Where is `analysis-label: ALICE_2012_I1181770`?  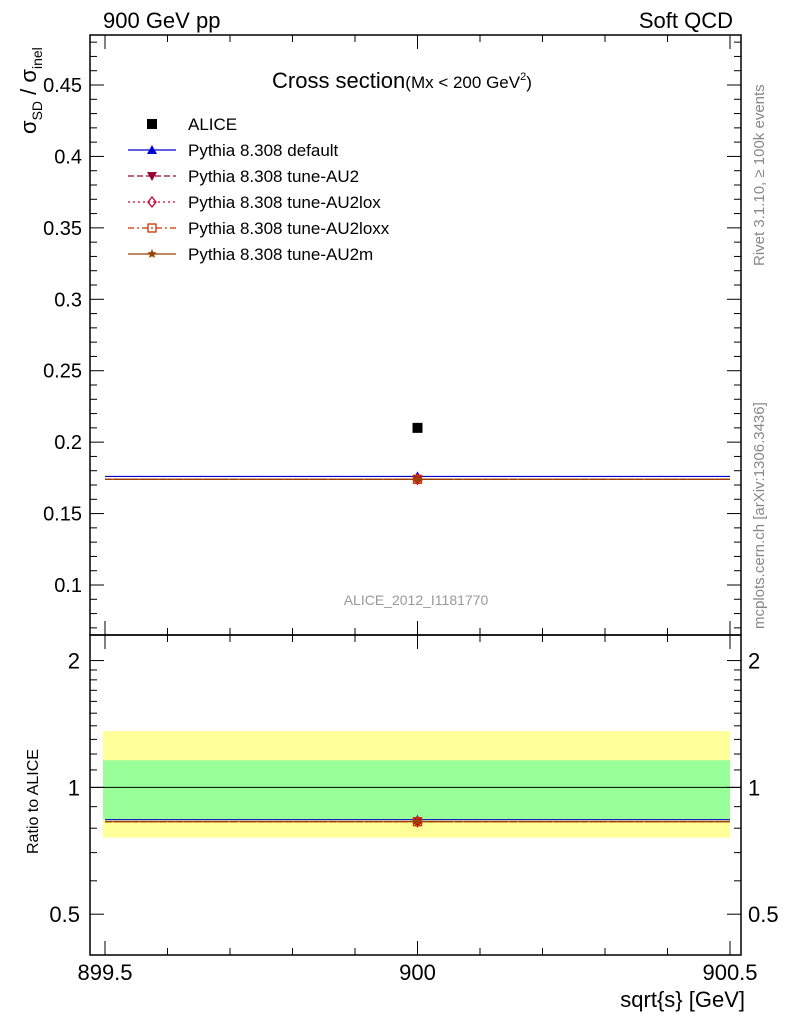
analysis-label: ALICE_2012_I1181770 is located at coordinates (416, 600).